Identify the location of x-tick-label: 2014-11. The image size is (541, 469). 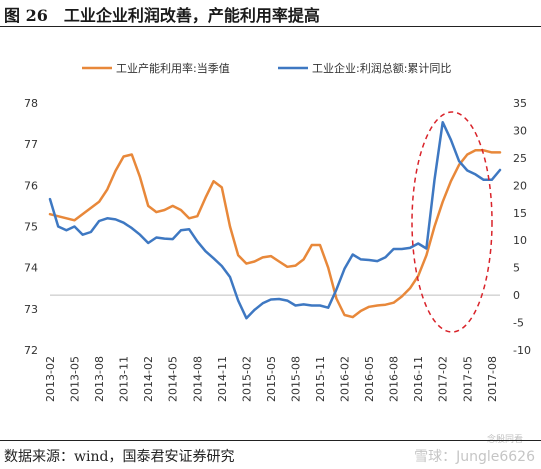
(222, 379).